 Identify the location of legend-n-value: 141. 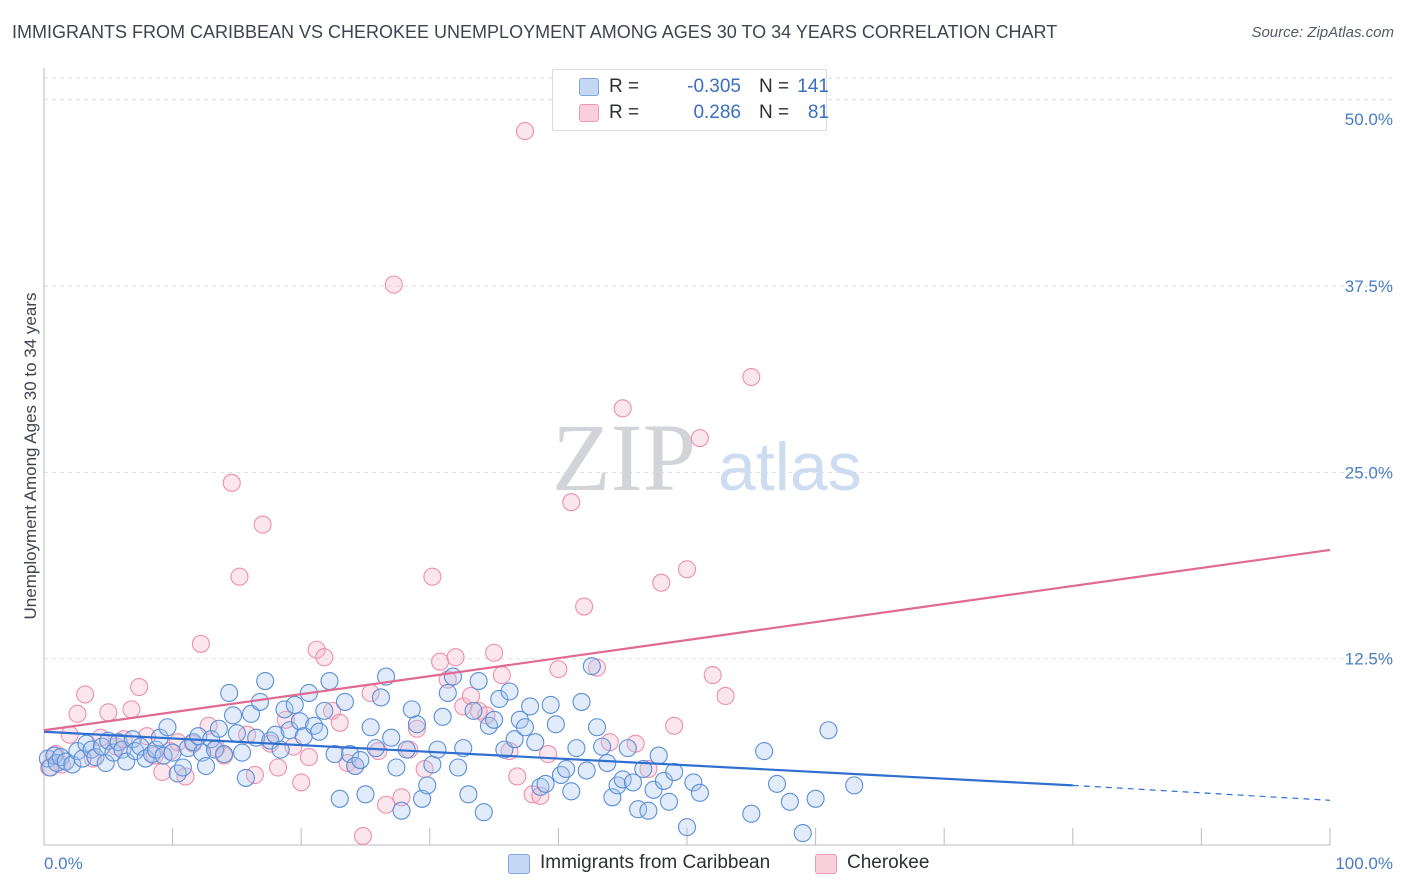
(813, 86).